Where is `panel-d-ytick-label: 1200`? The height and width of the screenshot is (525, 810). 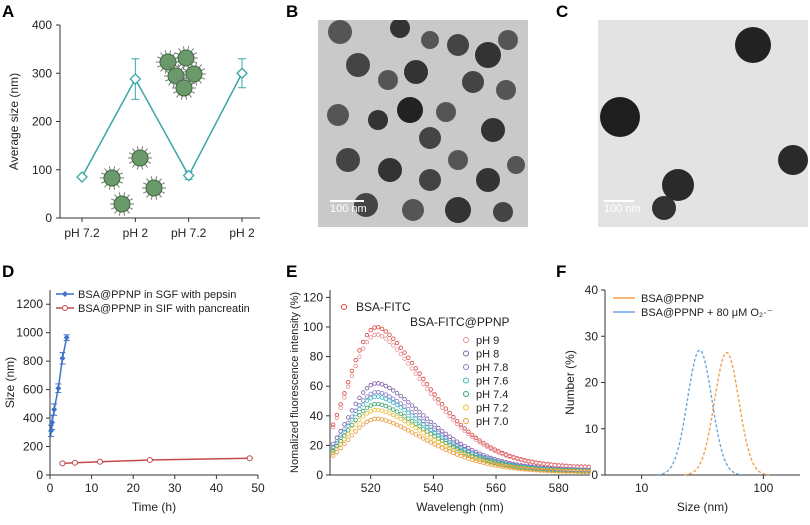
panel-d-ytick-label: 1200 is located at coordinates (29, 304).